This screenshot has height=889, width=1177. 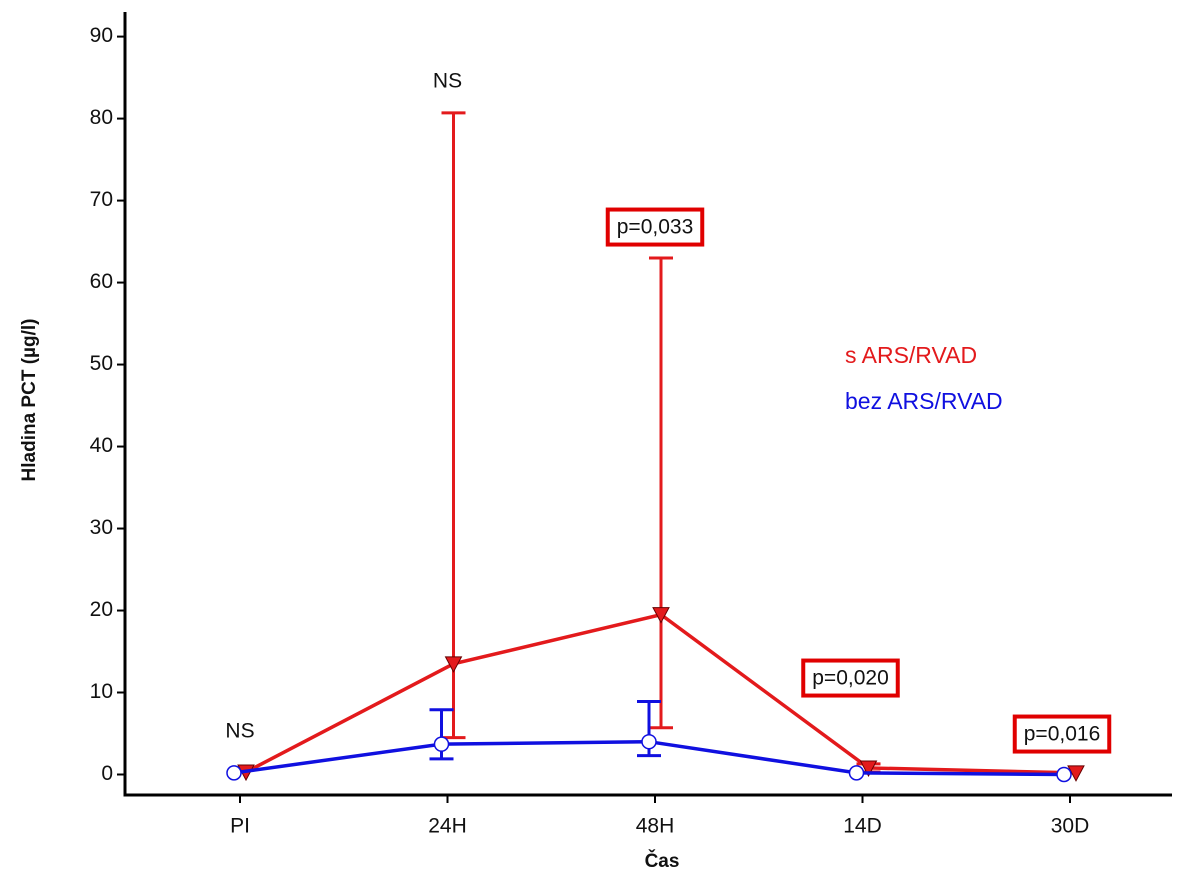 What do you see at coordinates (101, 609) in the screenshot?
I see `y-tick-label: 20` at bounding box center [101, 609].